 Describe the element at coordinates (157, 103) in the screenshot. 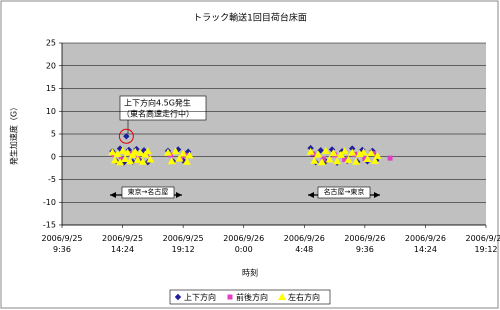

I see `callout-text: 上下方向4.5G発生` at that location.